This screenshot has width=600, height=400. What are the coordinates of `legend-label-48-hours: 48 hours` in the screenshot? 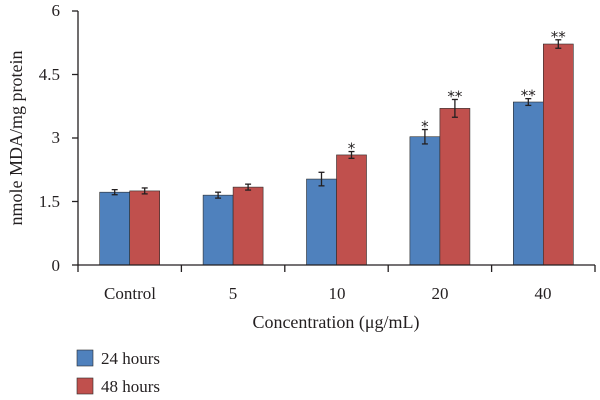 It's located at (130, 386).